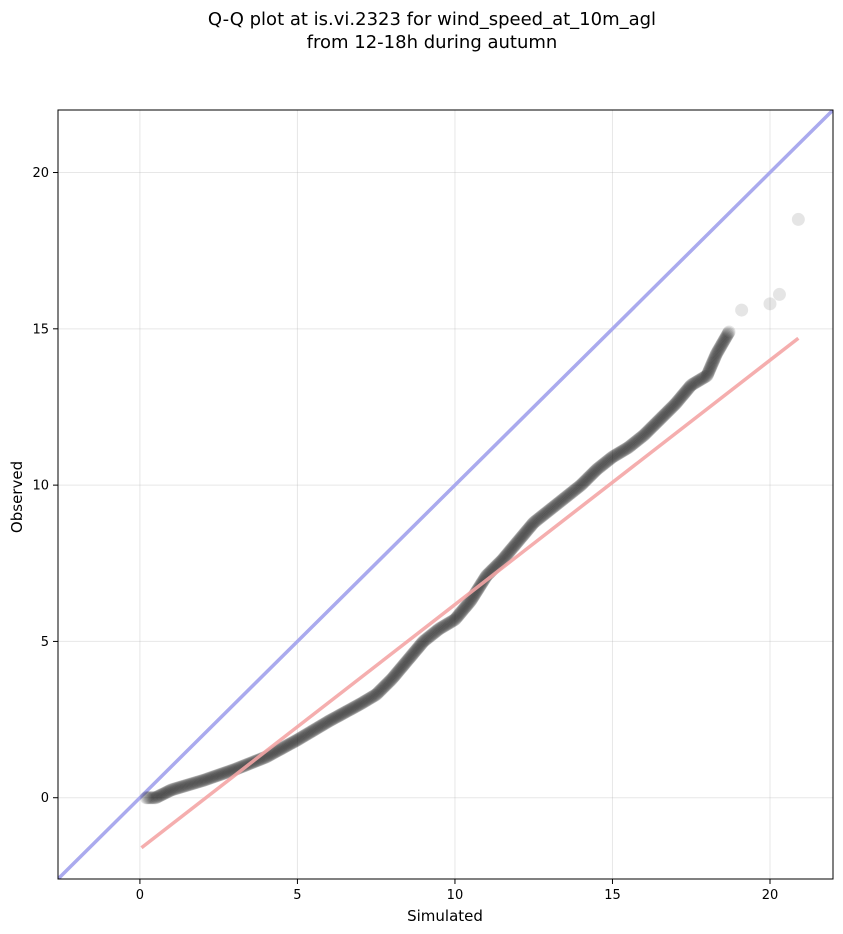 This screenshot has width=843, height=934. I want to click on x-tick-label: 0, so click(140, 895).